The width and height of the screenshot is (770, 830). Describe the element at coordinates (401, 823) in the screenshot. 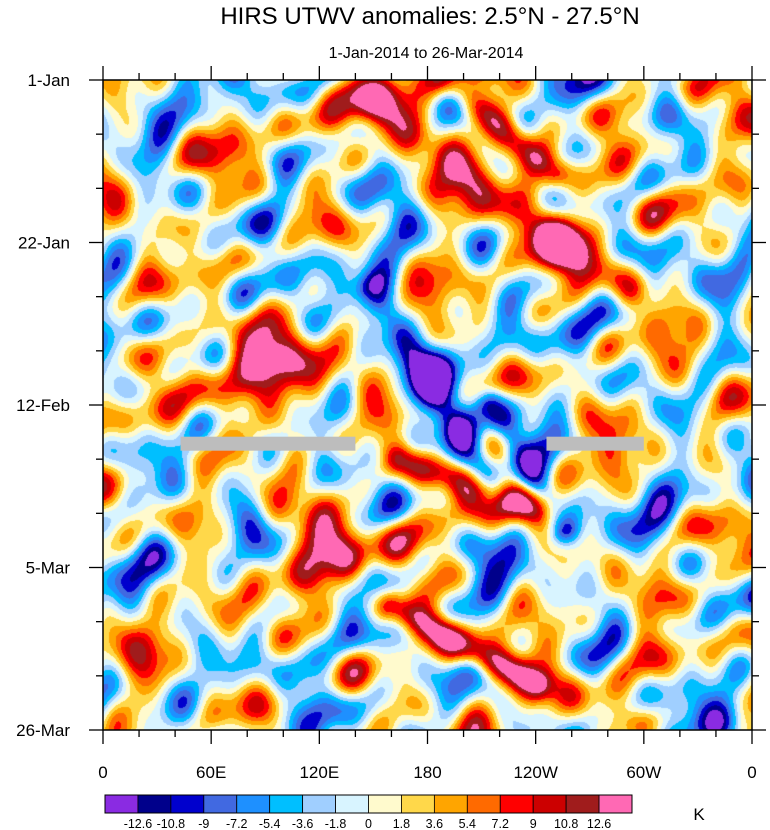

I see `colorbar-level-label: 1.8` at that location.